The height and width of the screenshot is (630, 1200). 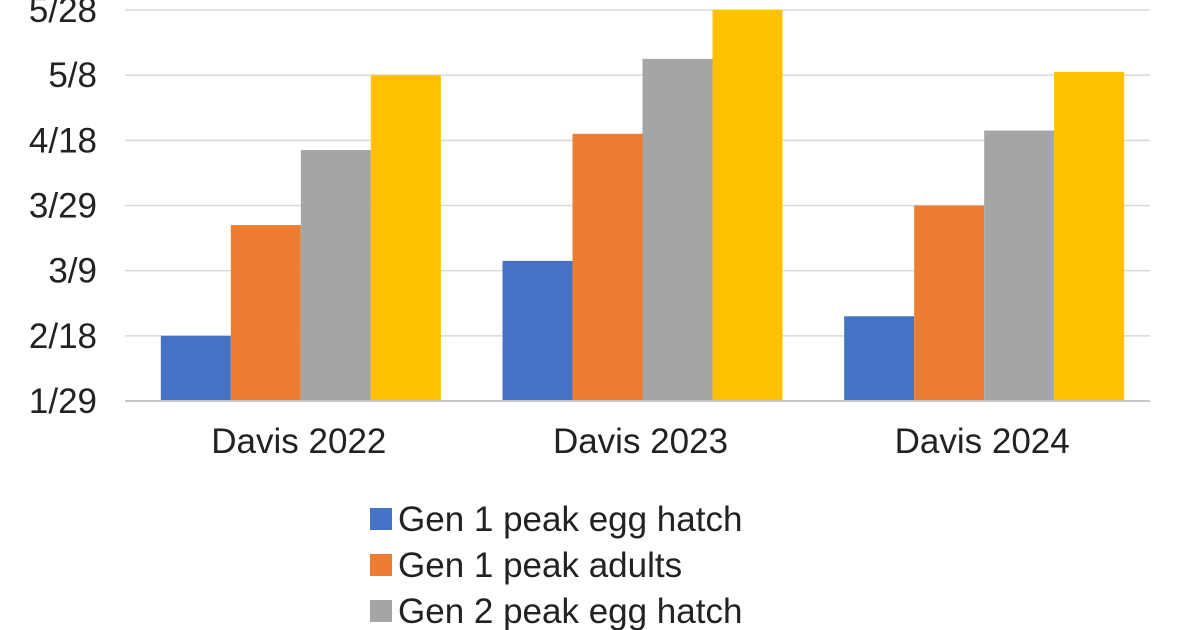 What do you see at coordinates (879, 358) in the screenshot?
I see `bar-gen-1-peak-egg-hatch-davis-2024` at bounding box center [879, 358].